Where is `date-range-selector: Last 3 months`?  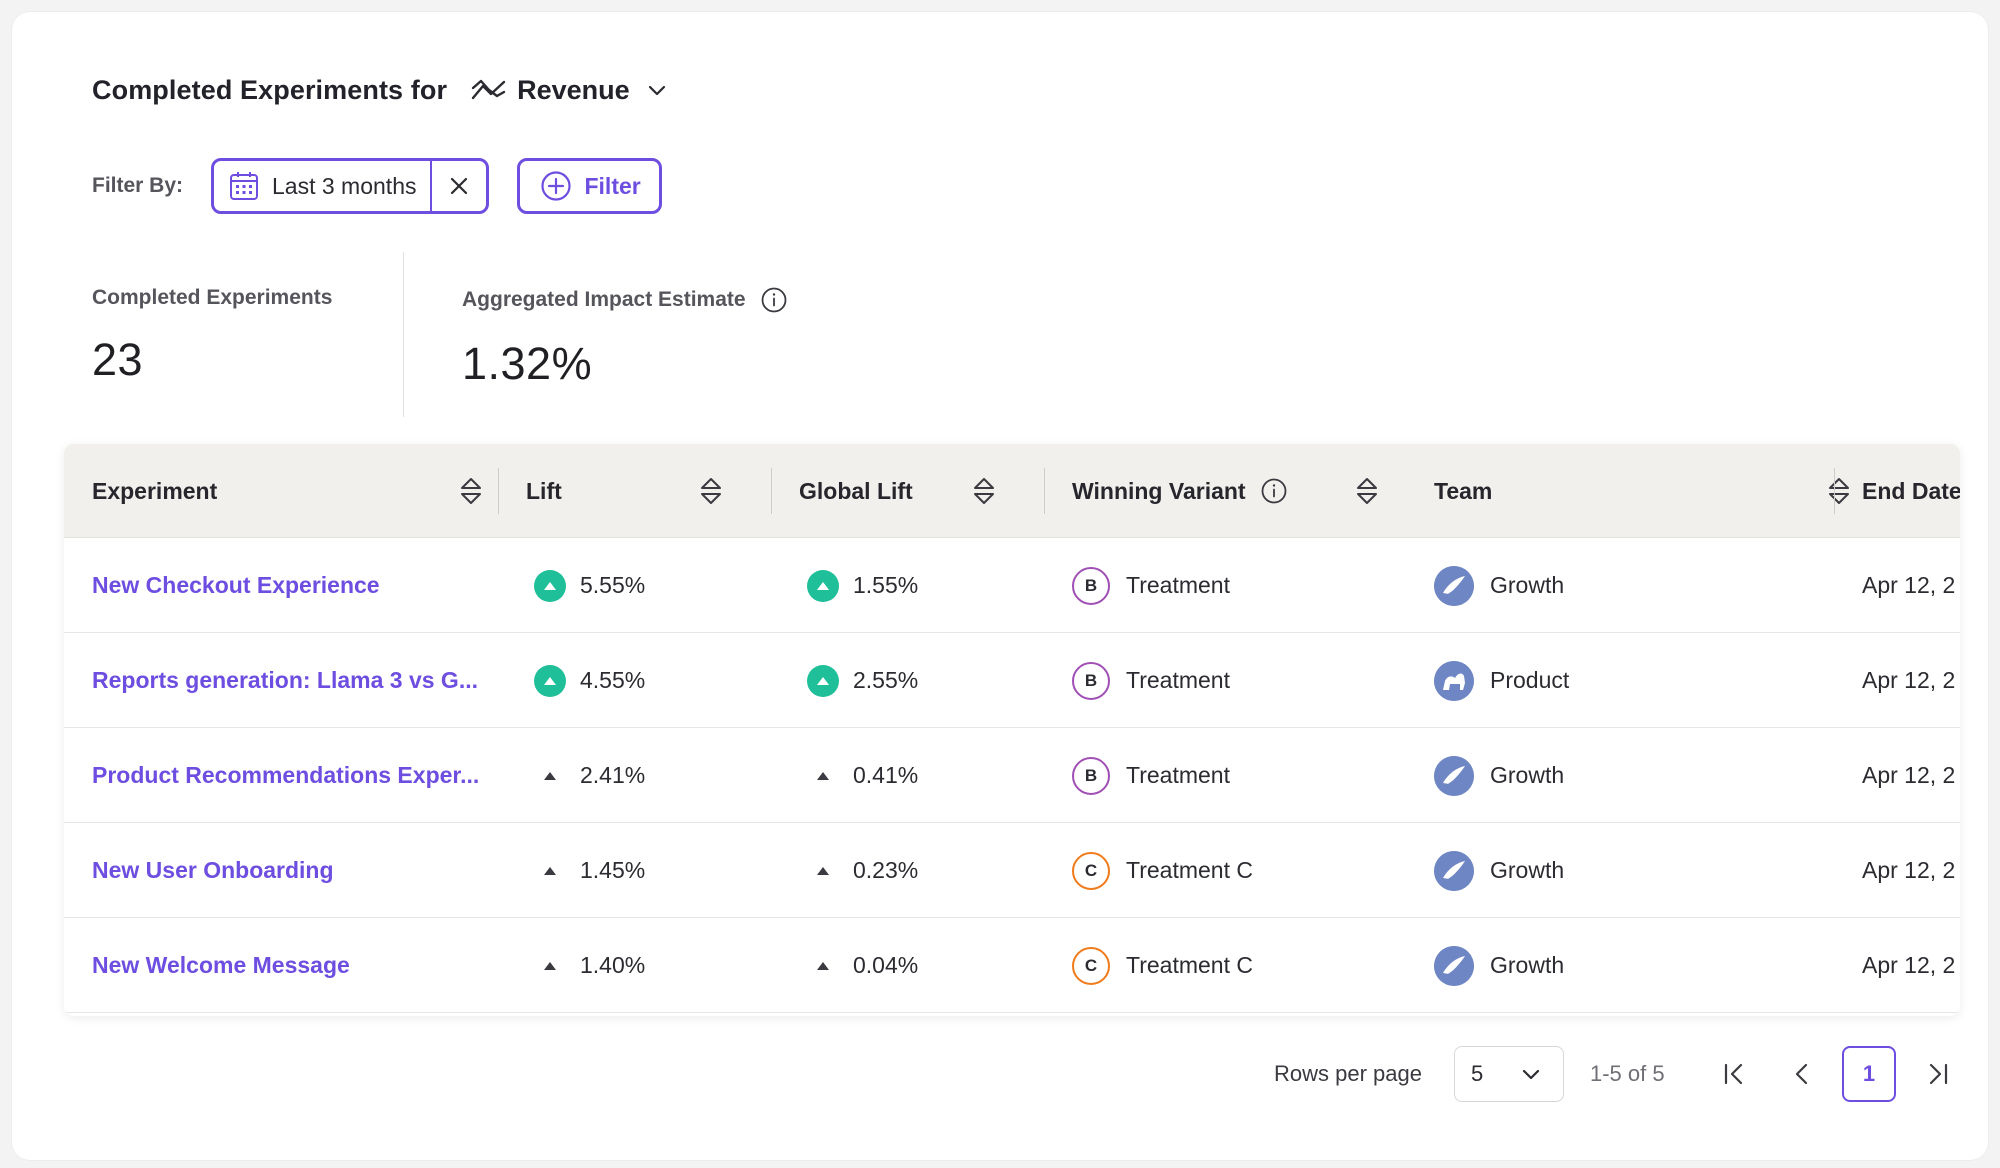 date-range-selector: Last 3 months is located at coordinates (323, 186).